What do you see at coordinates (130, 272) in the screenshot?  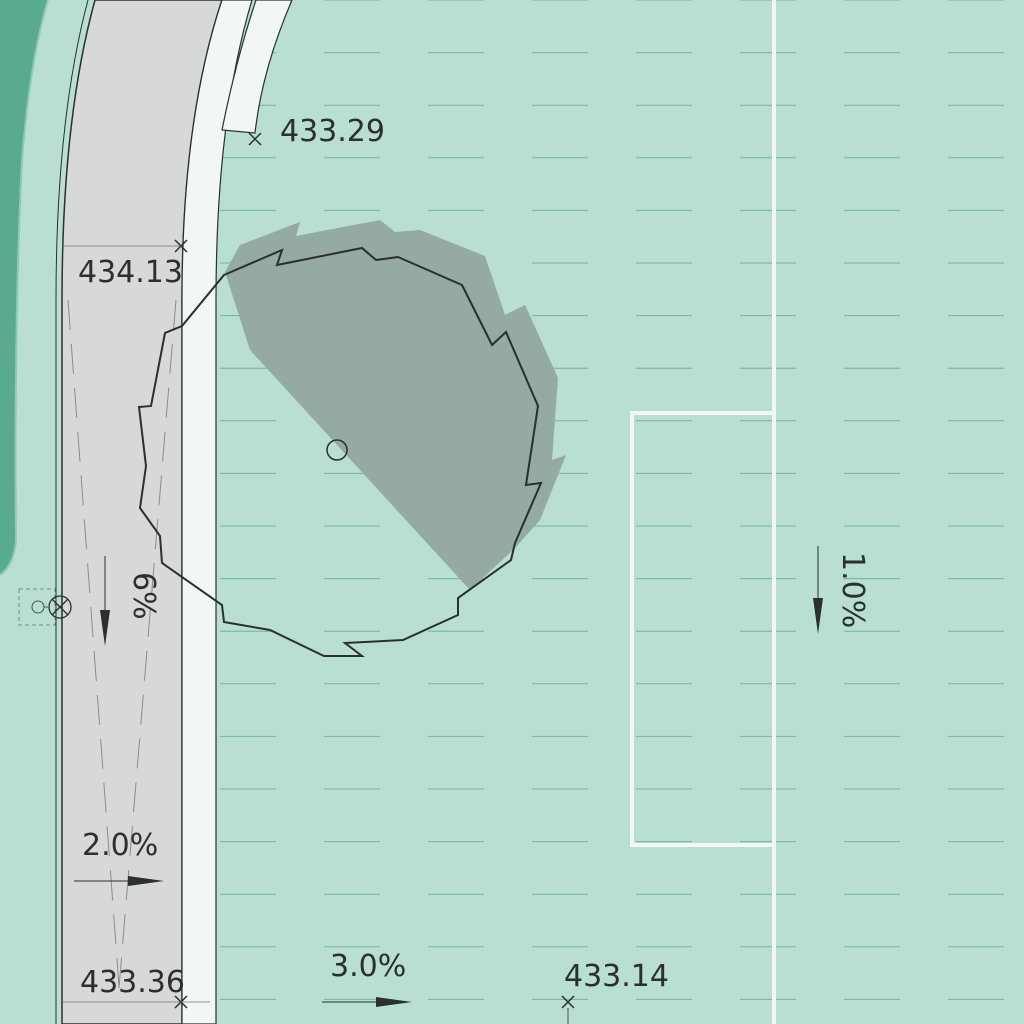 I see `spot-elevation-label: 434.13` at bounding box center [130, 272].